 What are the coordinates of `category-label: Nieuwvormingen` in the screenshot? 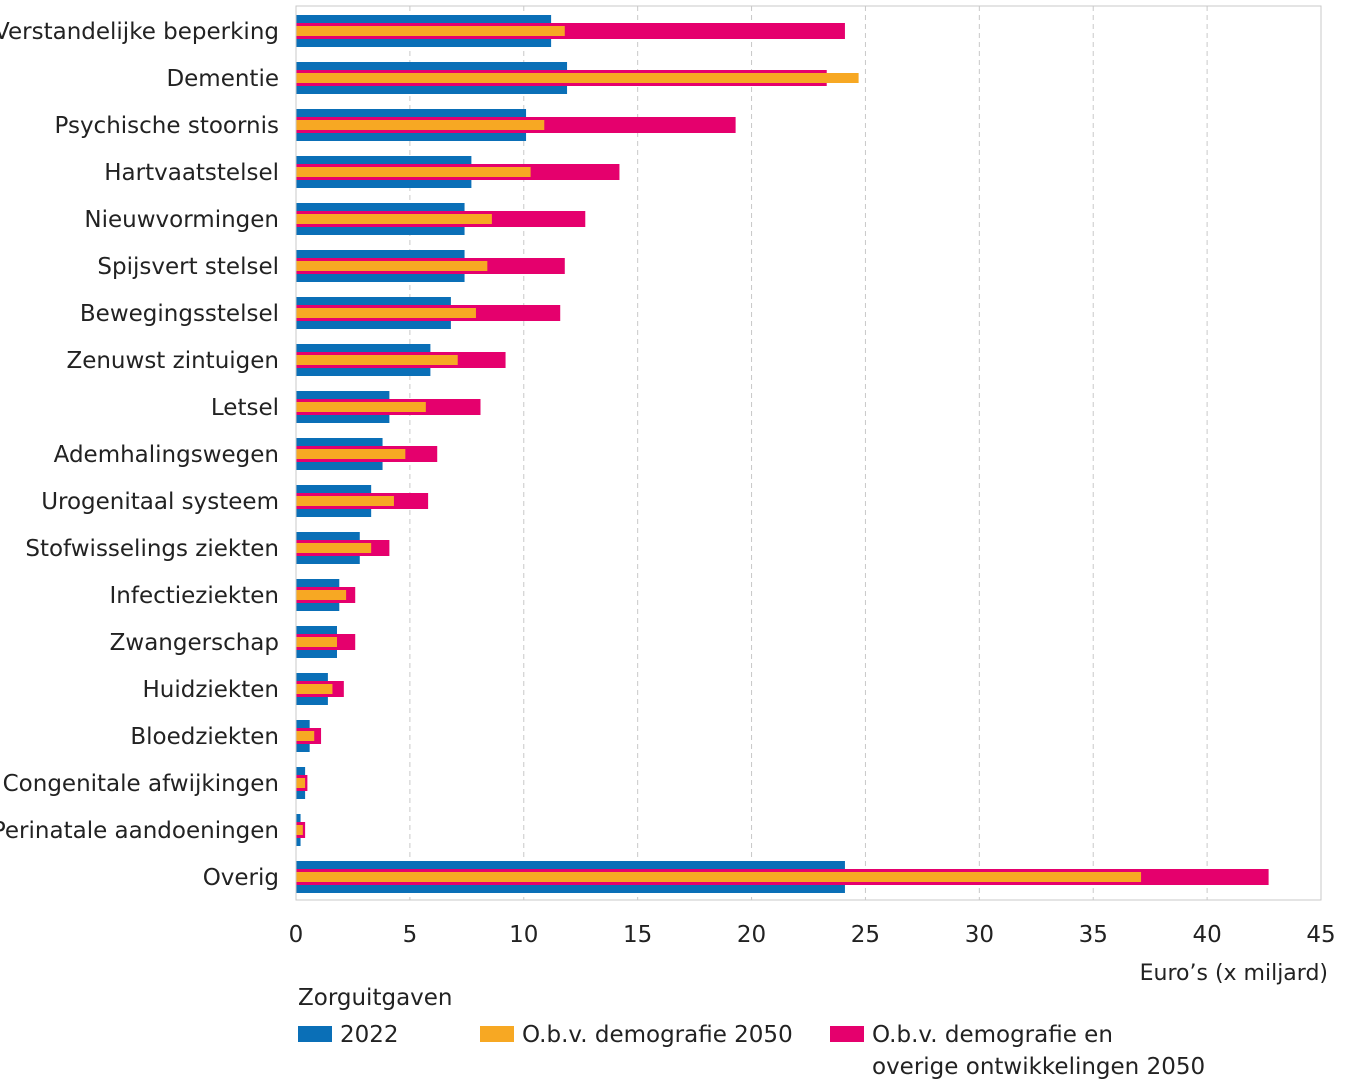 It's located at (181, 220).